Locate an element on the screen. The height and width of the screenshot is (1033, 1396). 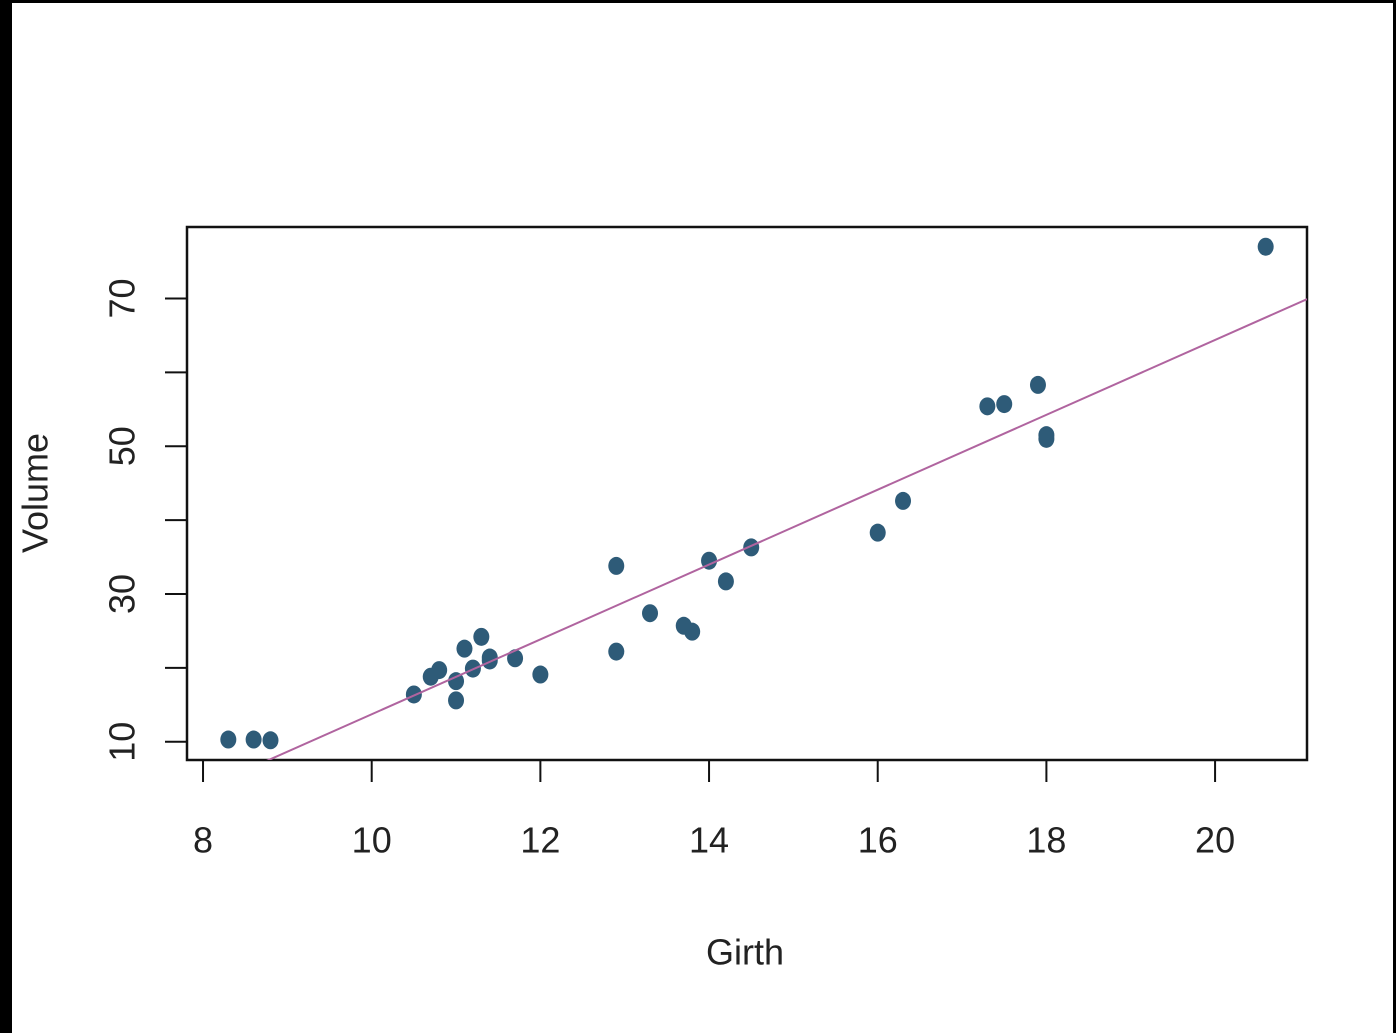
y-tick-label: 70 is located at coordinates (122, 298).